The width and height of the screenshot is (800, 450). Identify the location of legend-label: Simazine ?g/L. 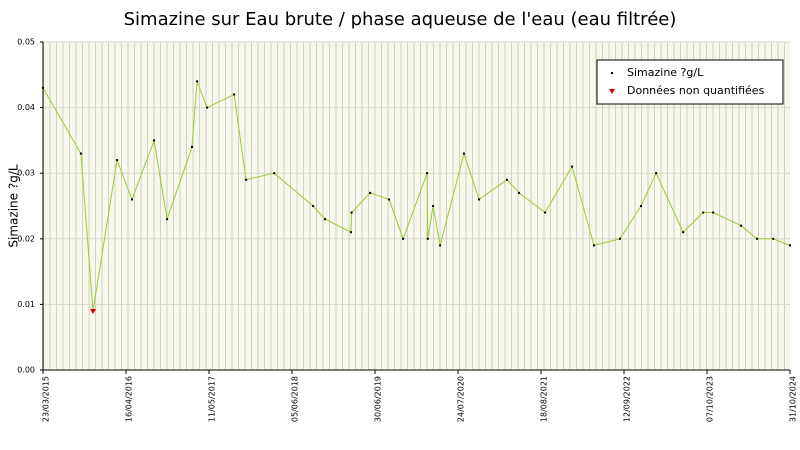
(665, 72).